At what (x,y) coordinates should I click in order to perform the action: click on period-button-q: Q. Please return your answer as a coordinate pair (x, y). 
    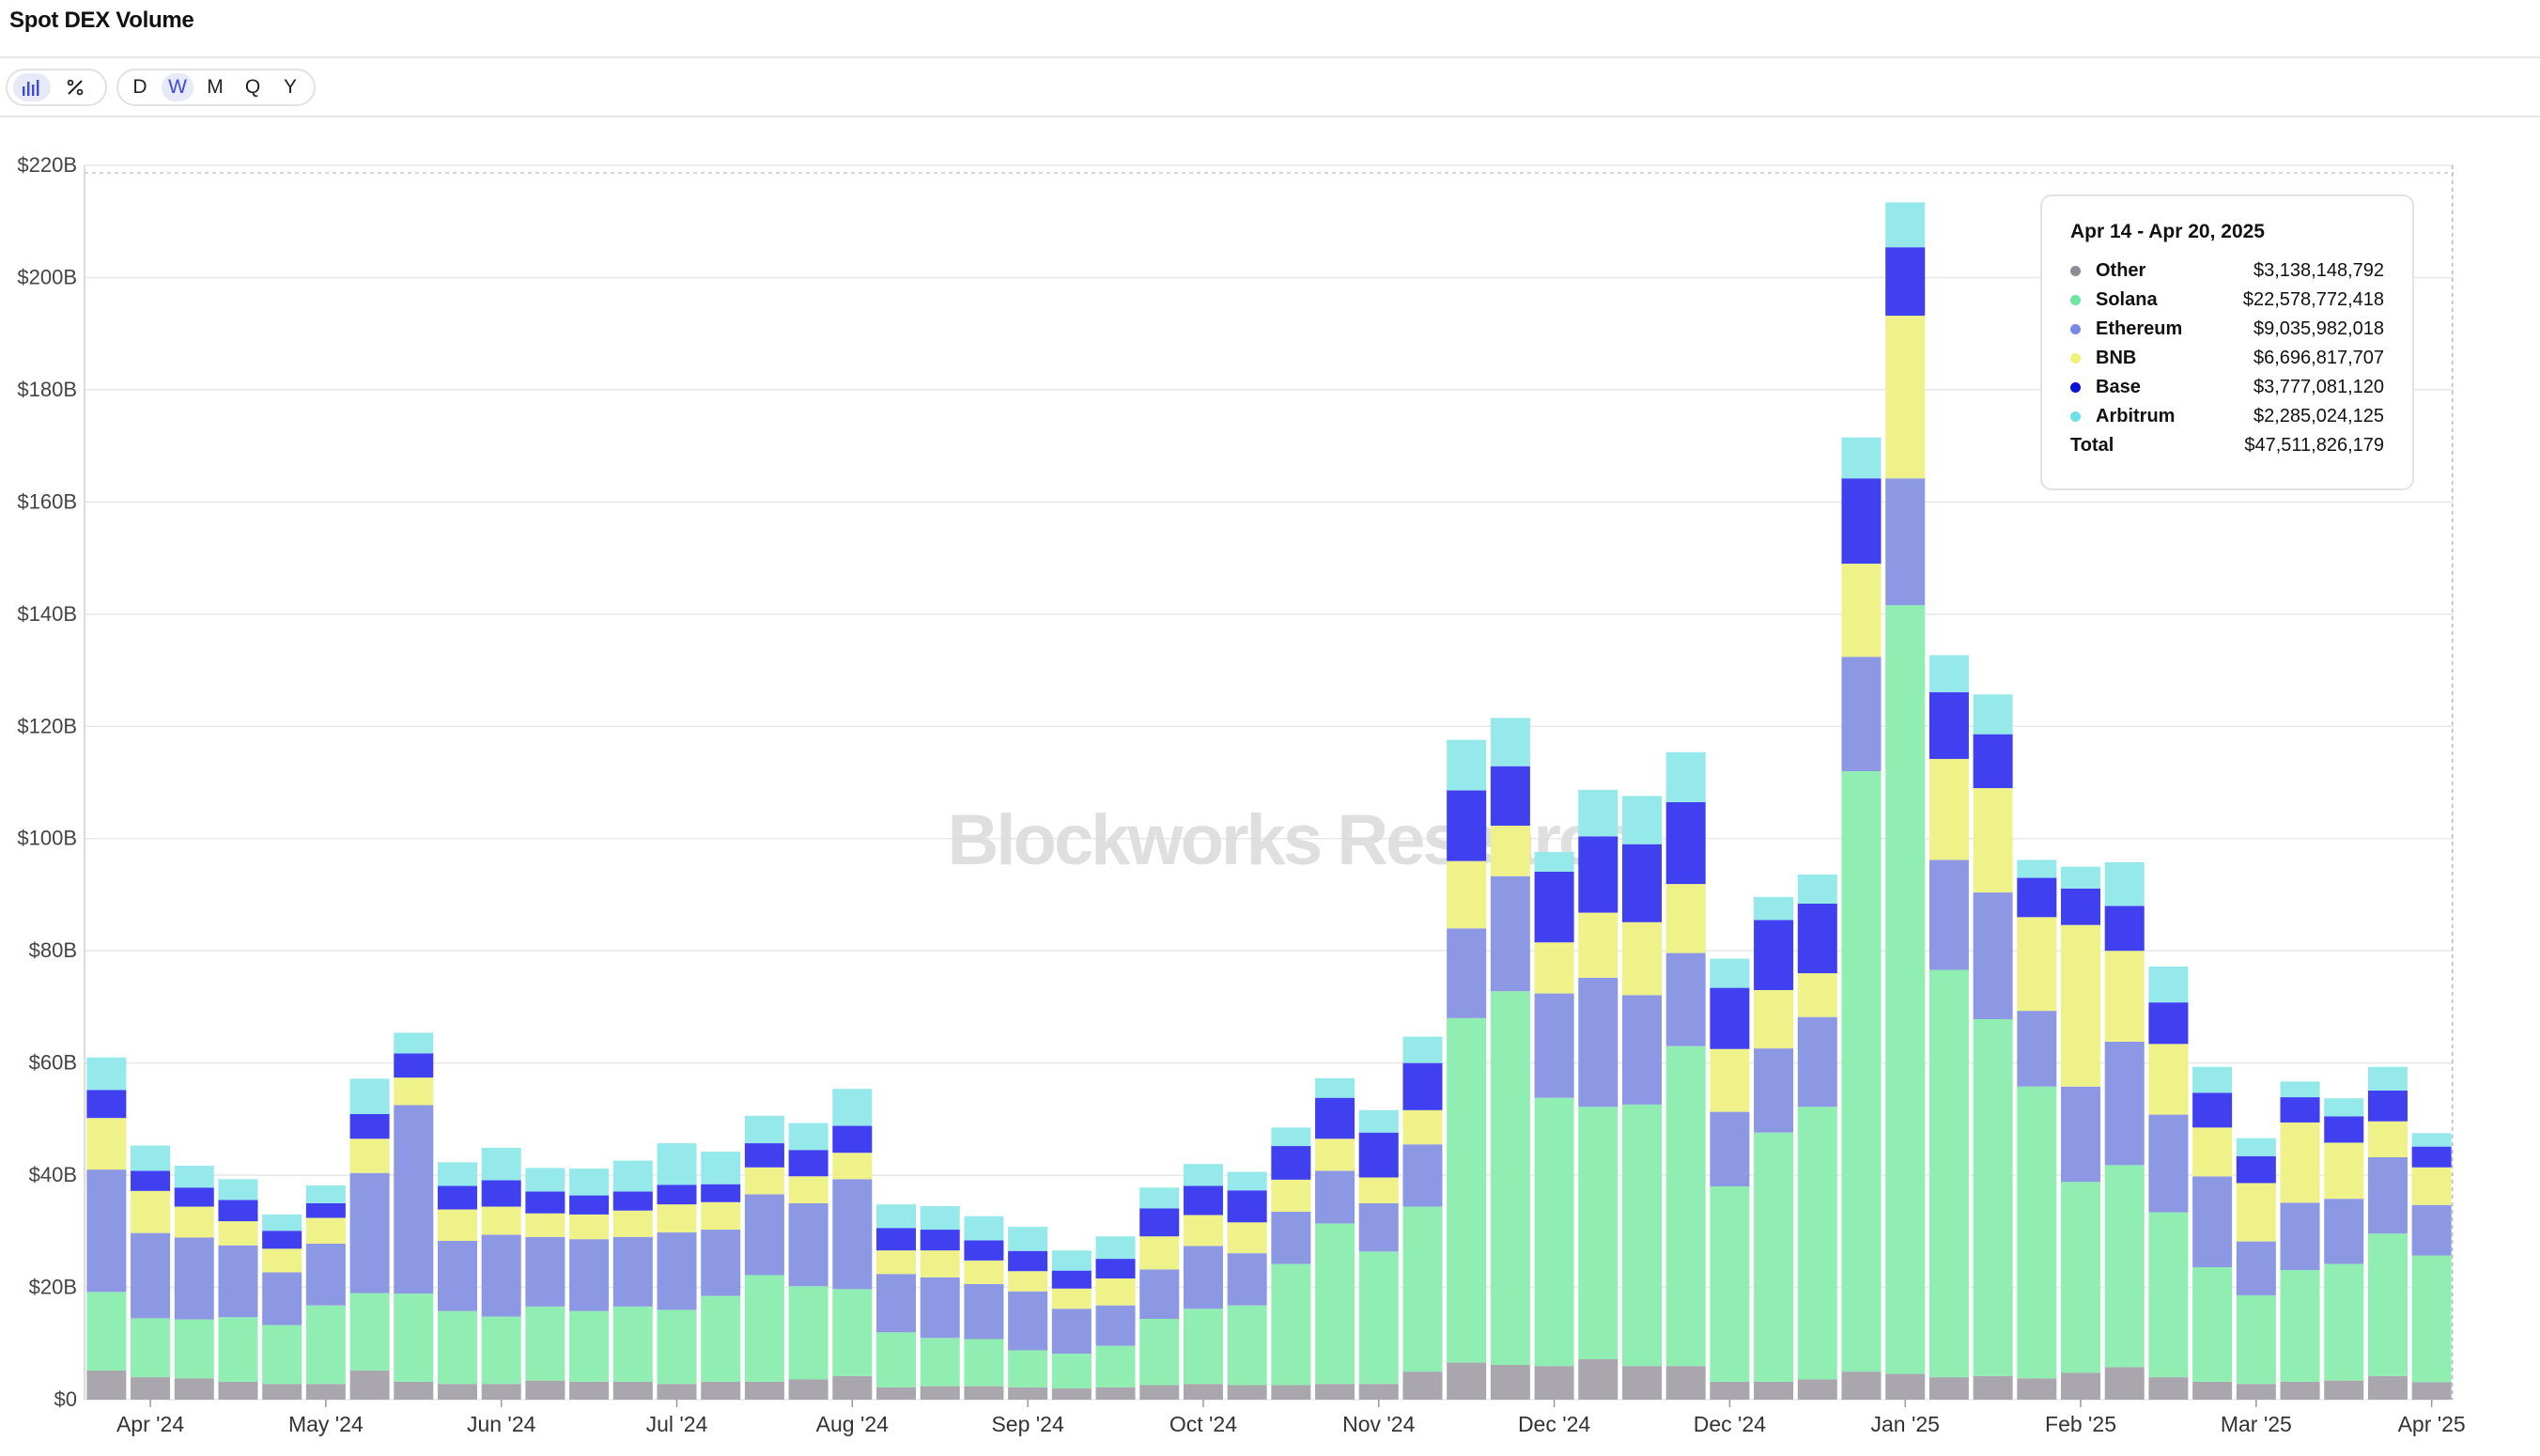
    Looking at the image, I should click on (252, 87).